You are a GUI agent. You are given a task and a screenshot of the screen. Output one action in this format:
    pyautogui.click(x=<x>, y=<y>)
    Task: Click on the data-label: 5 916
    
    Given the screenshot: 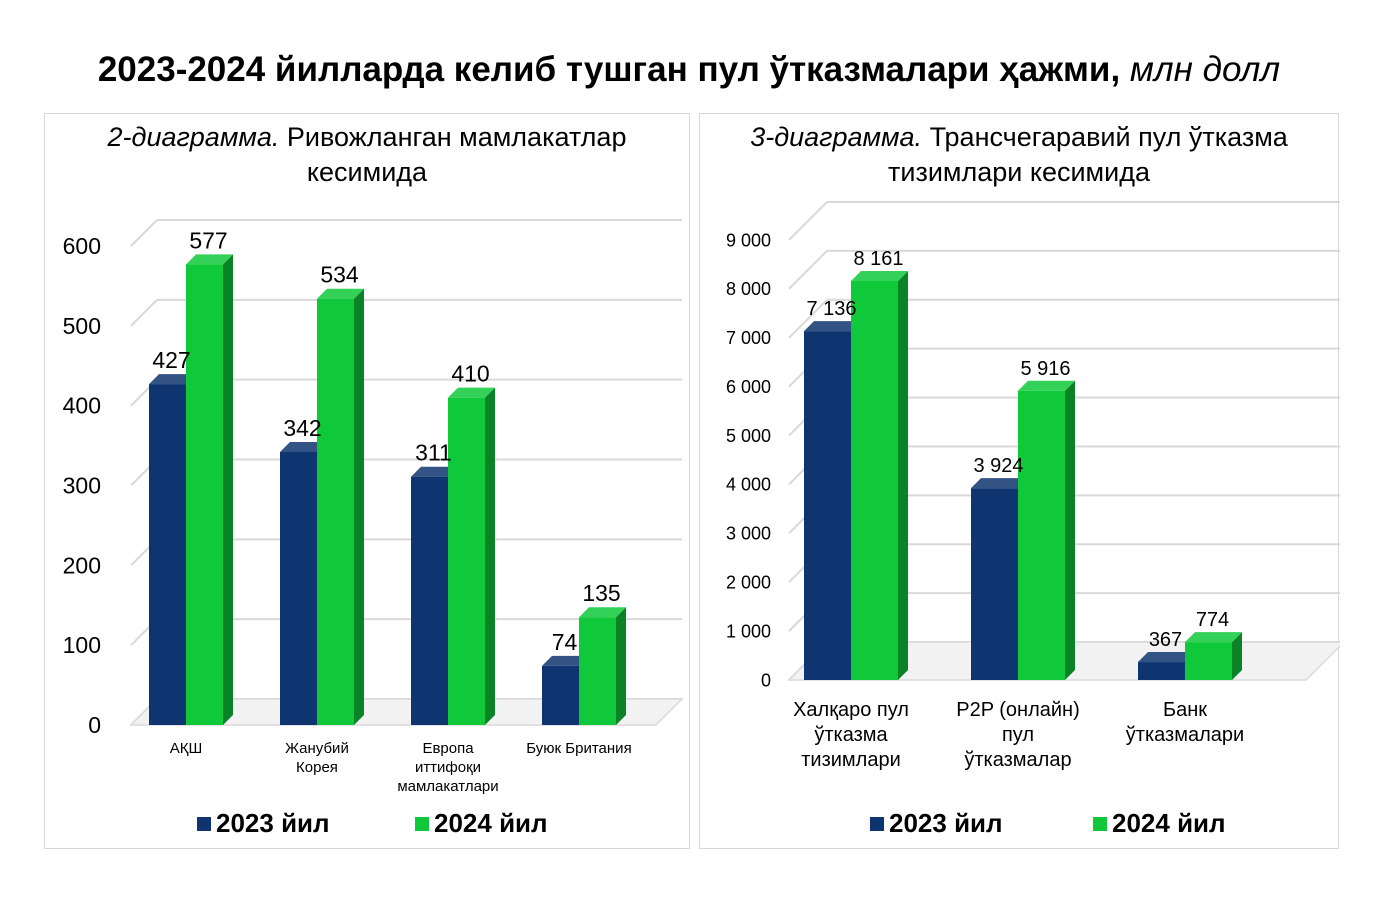 What is the action you would take?
    pyautogui.click(x=1045, y=369)
    